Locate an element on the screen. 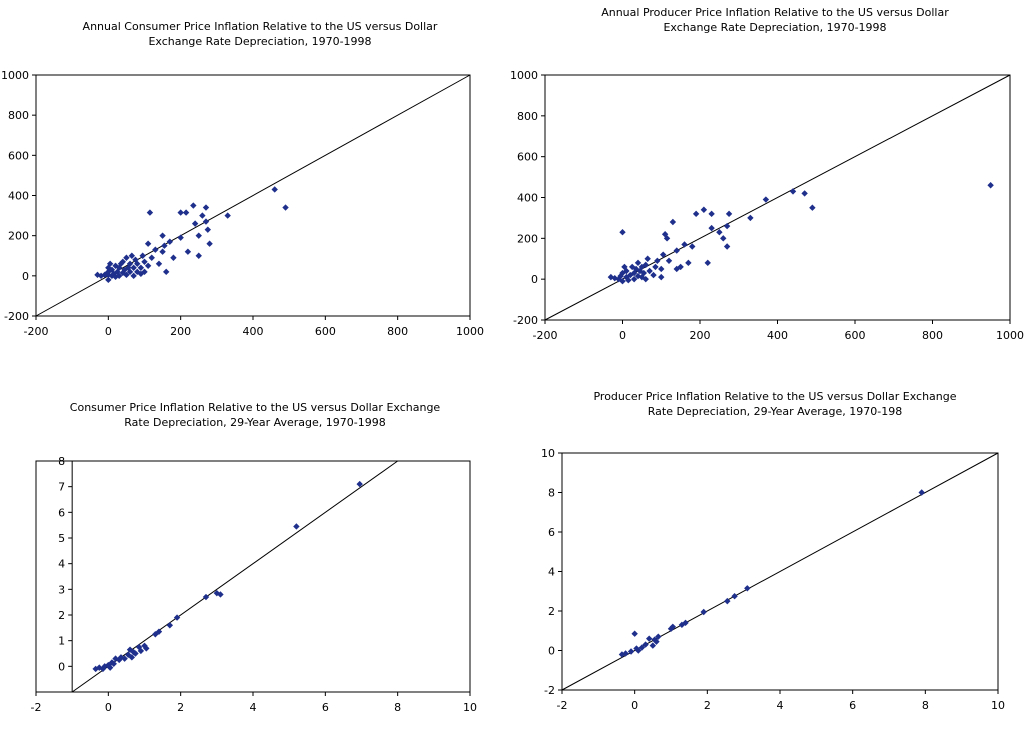 This screenshot has height=732, width=1031. y-tick-label: 0 is located at coordinates (25, 276).